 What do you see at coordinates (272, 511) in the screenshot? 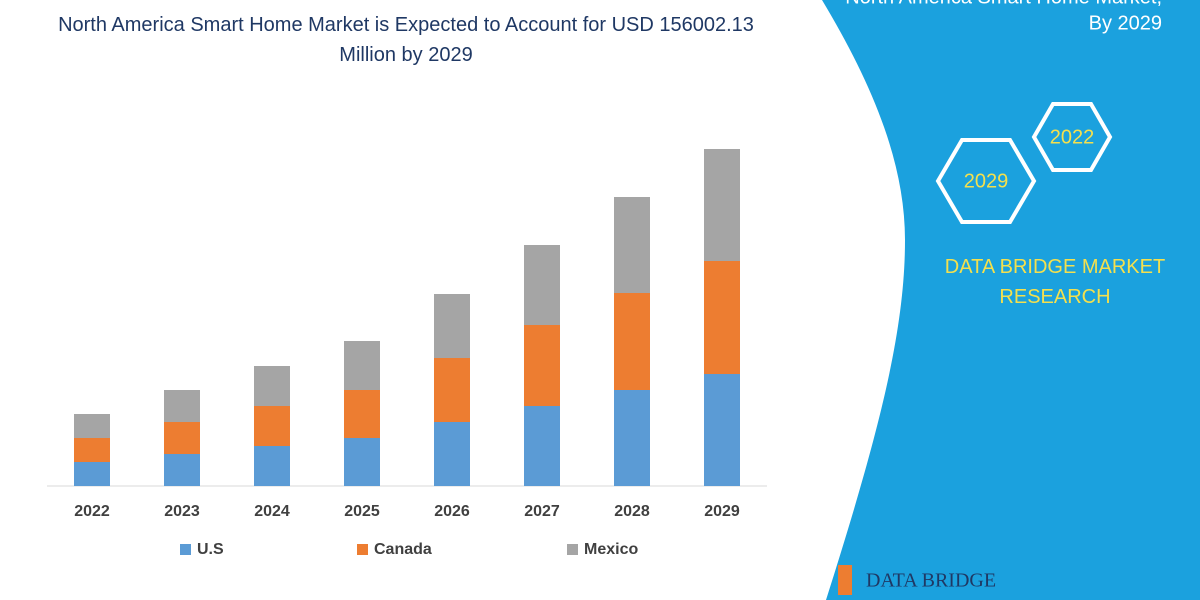
I see `x-tick-label: 2024` at bounding box center [272, 511].